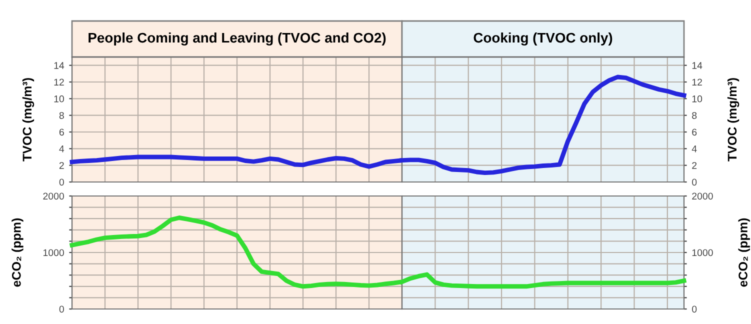  I want to click on chart-title: People Coming and Leaving (TVOC and CO2), so click(237, 39).